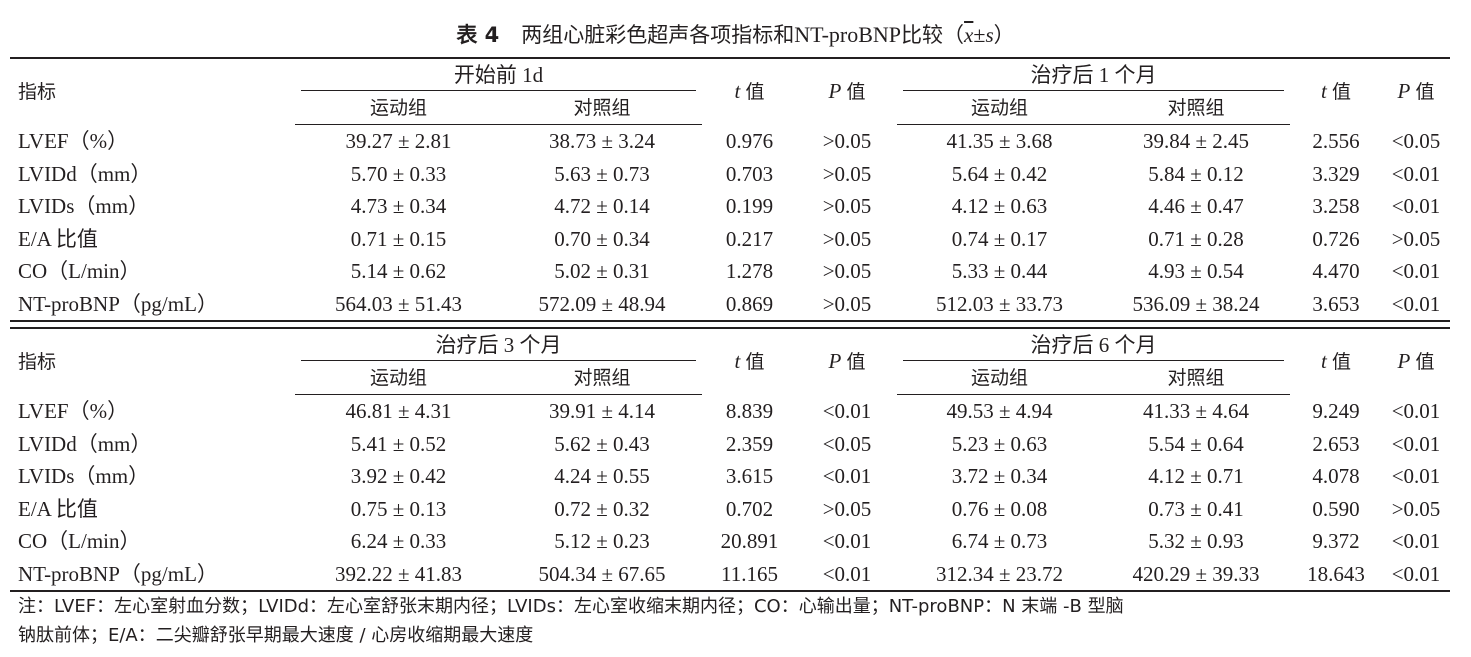  I want to click on control-value-right: 0.73 ± 0.41, so click(1196, 508).